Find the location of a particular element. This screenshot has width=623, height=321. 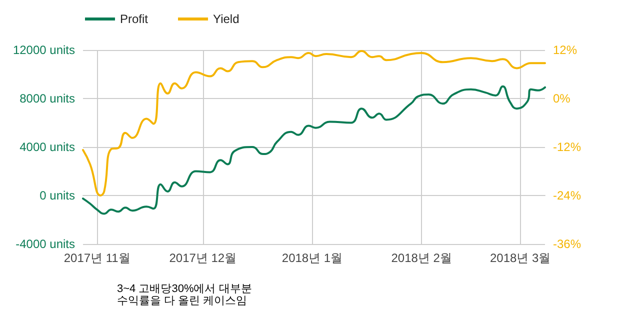

legend-label: Profit is located at coordinates (134, 19).